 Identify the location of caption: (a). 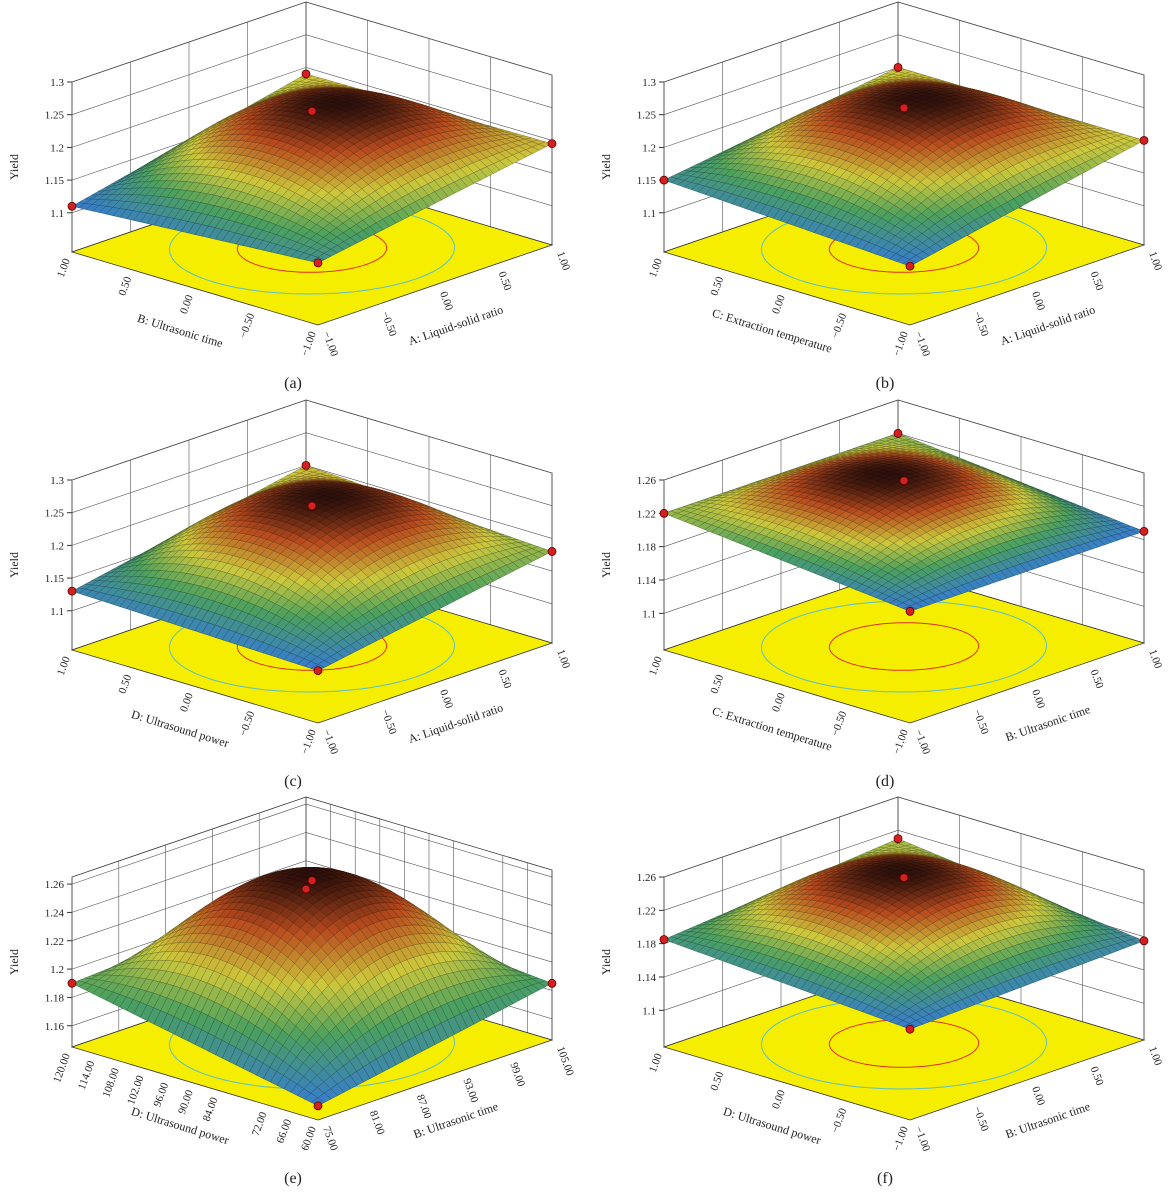
(293, 383).